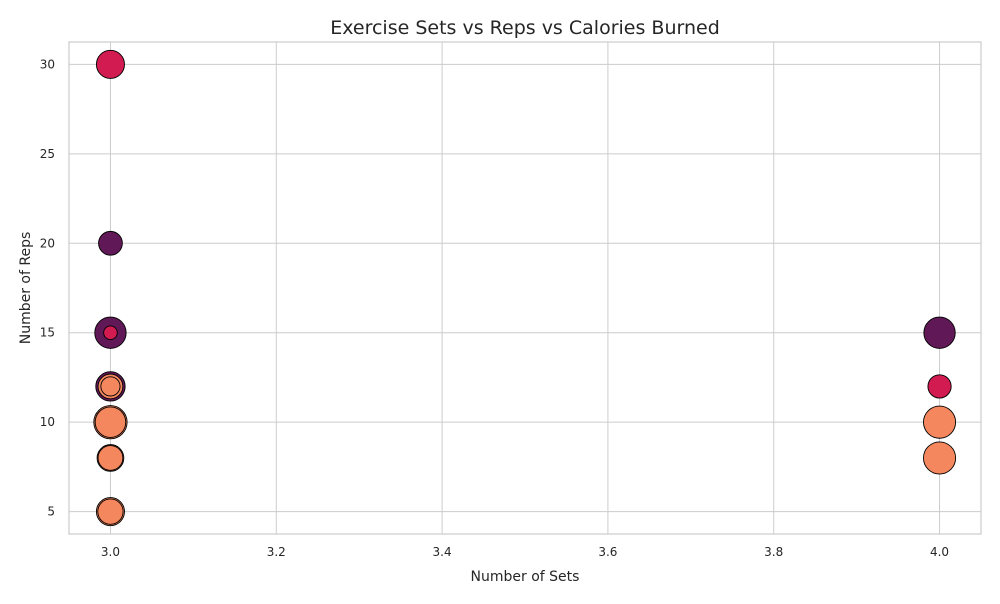 The width and height of the screenshot is (1000, 604). I want to click on x-tick-label: 3.0, so click(110, 552).